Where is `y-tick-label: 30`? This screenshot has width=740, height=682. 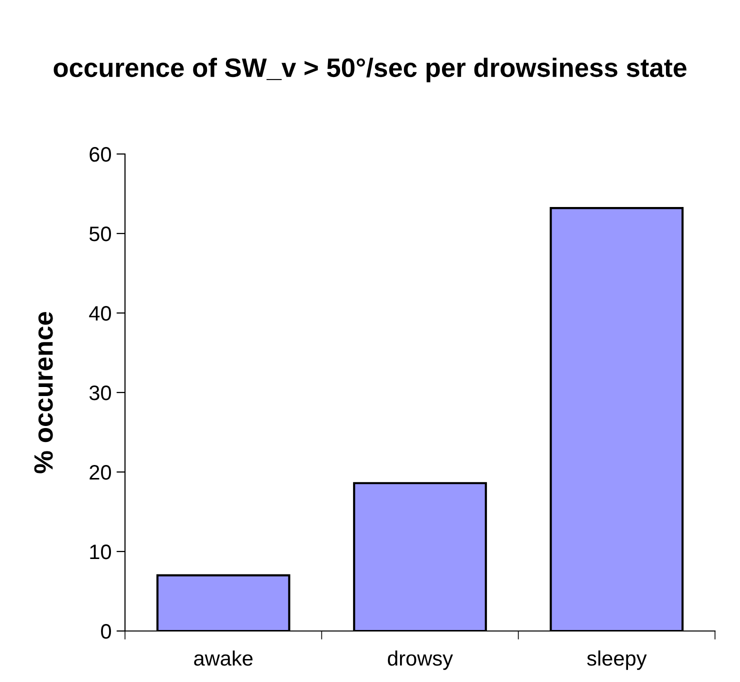 y-tick-label: 30 is located at coordinates (100, 393).